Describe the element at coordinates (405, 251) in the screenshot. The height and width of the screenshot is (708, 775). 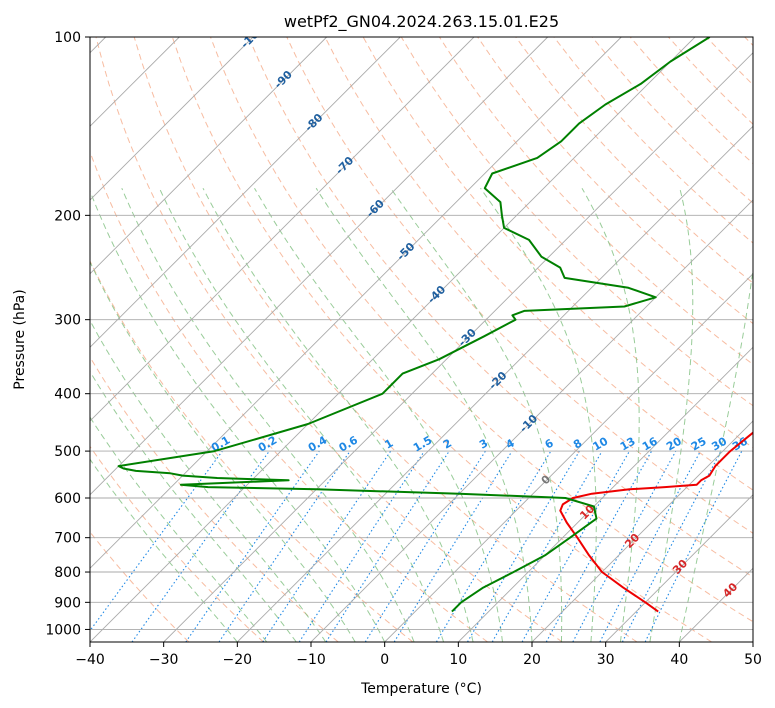
I see `isotherm-label: -50` at that location.